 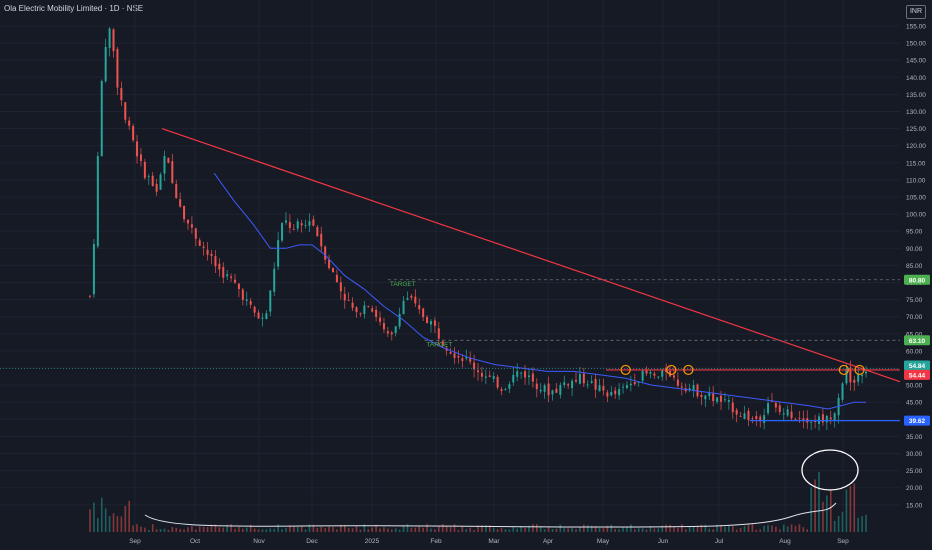 What do you see at coordinates (478, 502) in the screenshot?
I see `volume-bars` at bounding box center [478, 502].